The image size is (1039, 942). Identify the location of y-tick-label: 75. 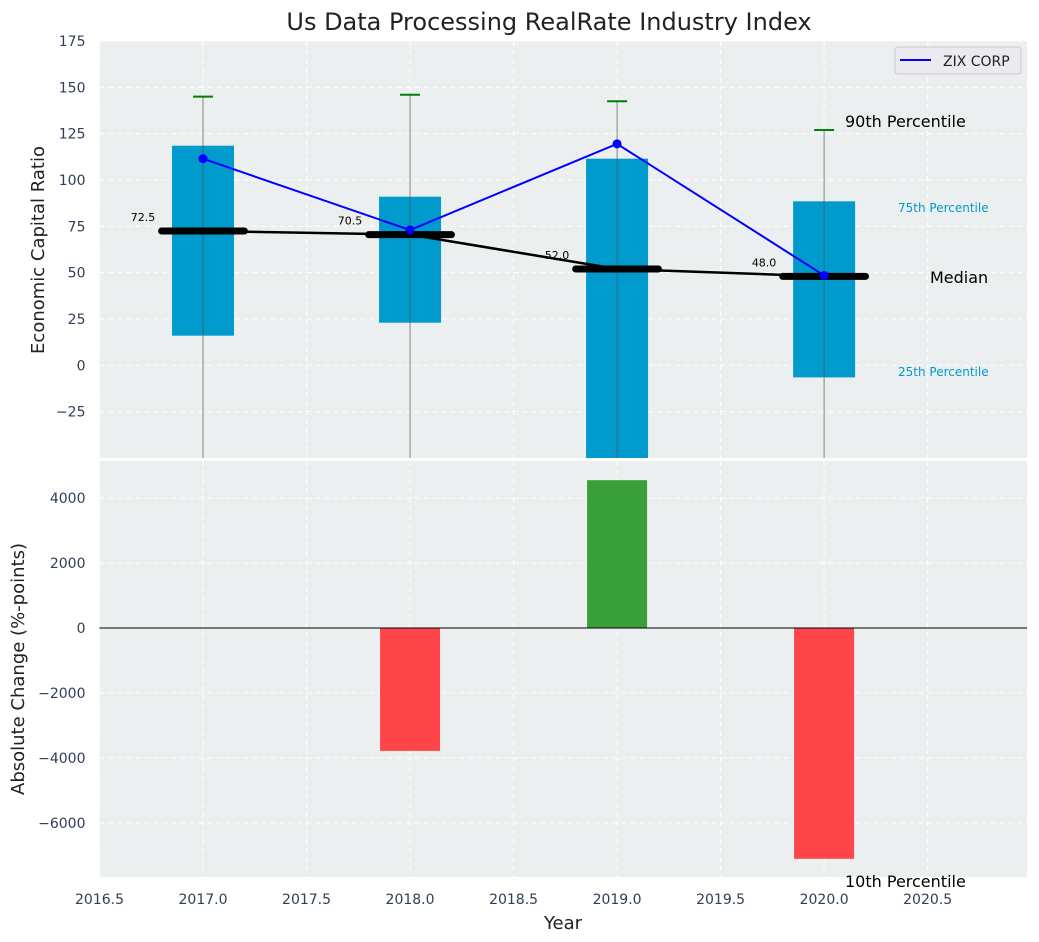
(77, 227).